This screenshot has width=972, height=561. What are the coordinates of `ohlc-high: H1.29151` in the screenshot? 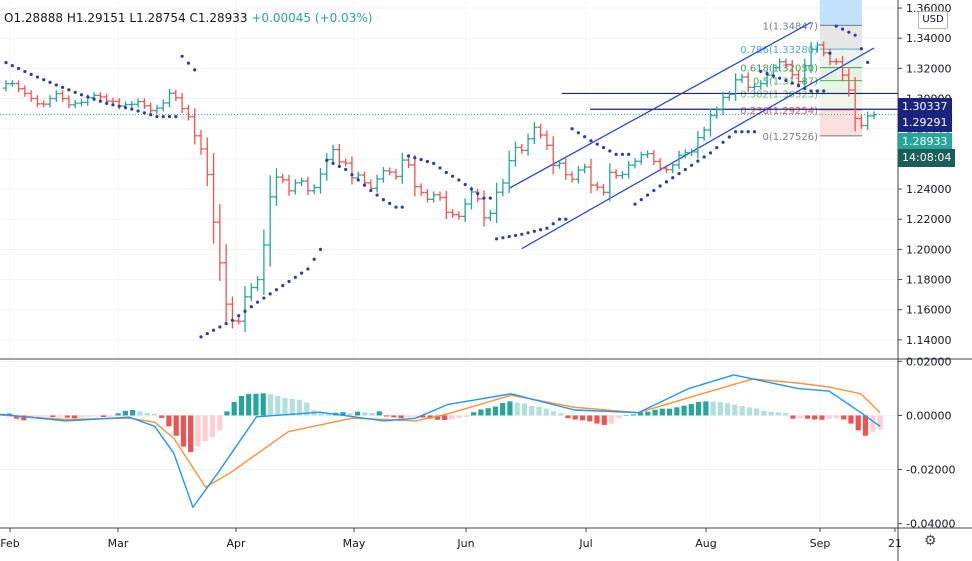 It's located at (96, 18).